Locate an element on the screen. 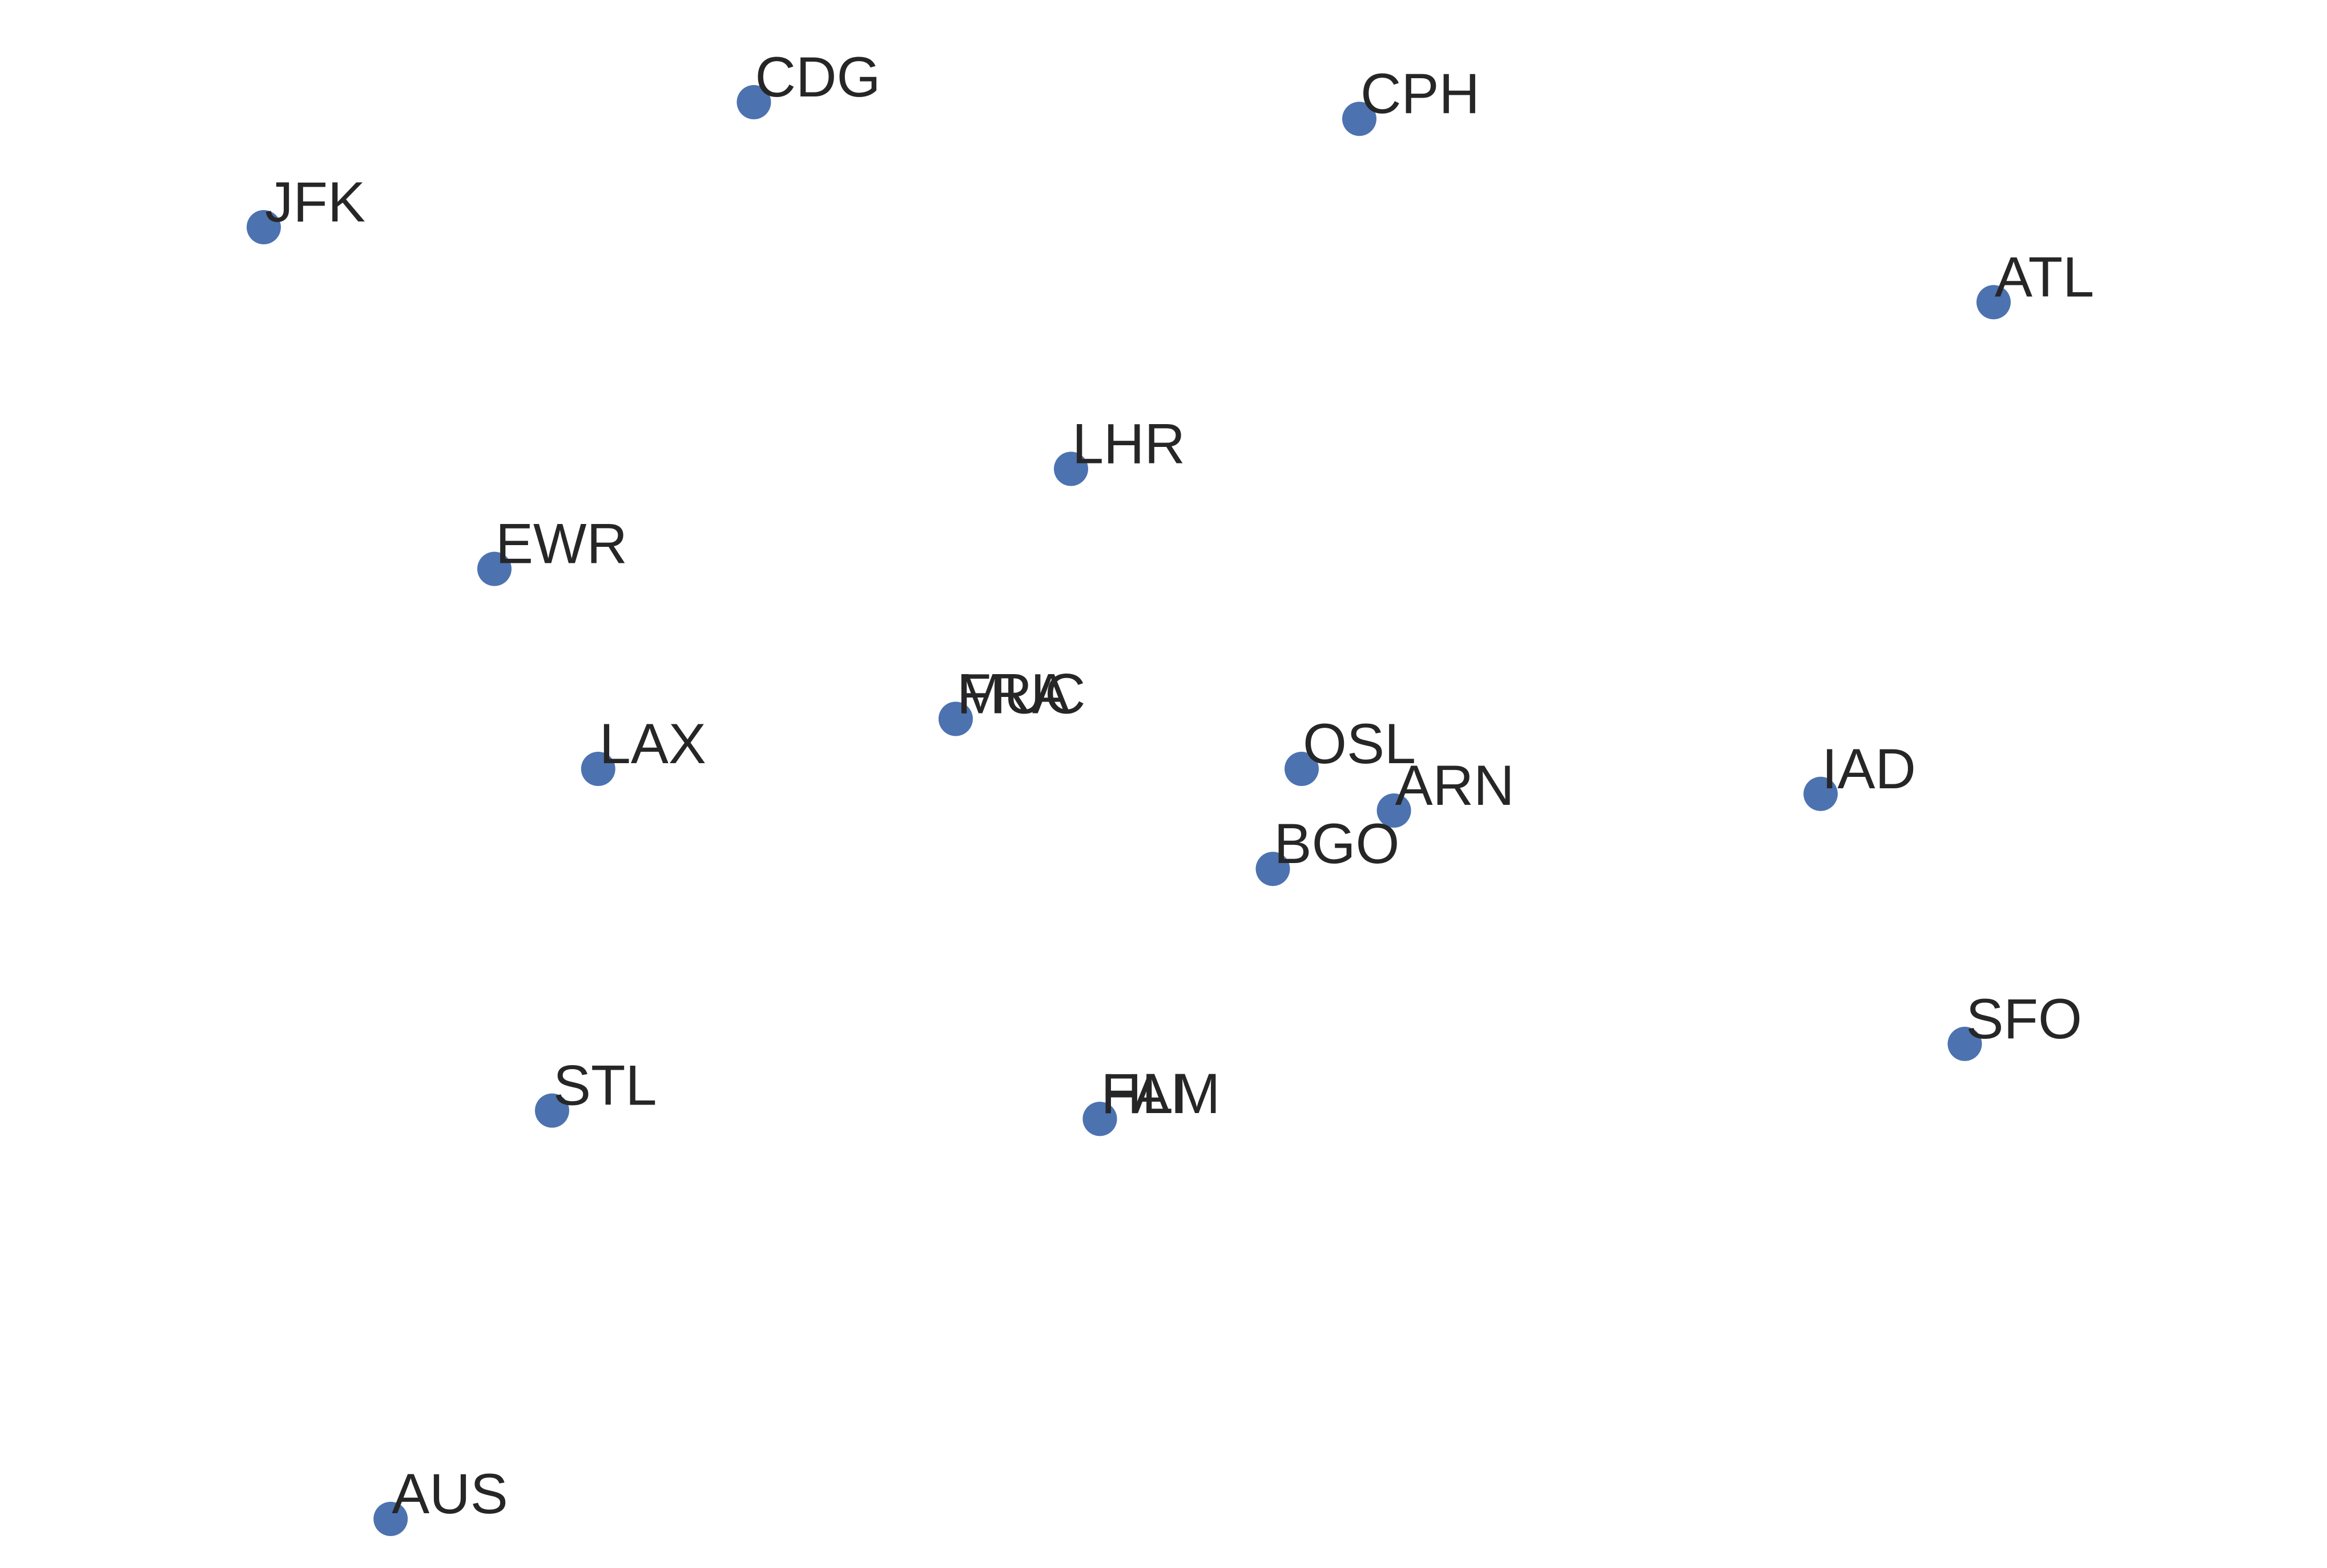 This screenshot has height=1568, width=2327. point-aus is located at coordinates (391, 1519).